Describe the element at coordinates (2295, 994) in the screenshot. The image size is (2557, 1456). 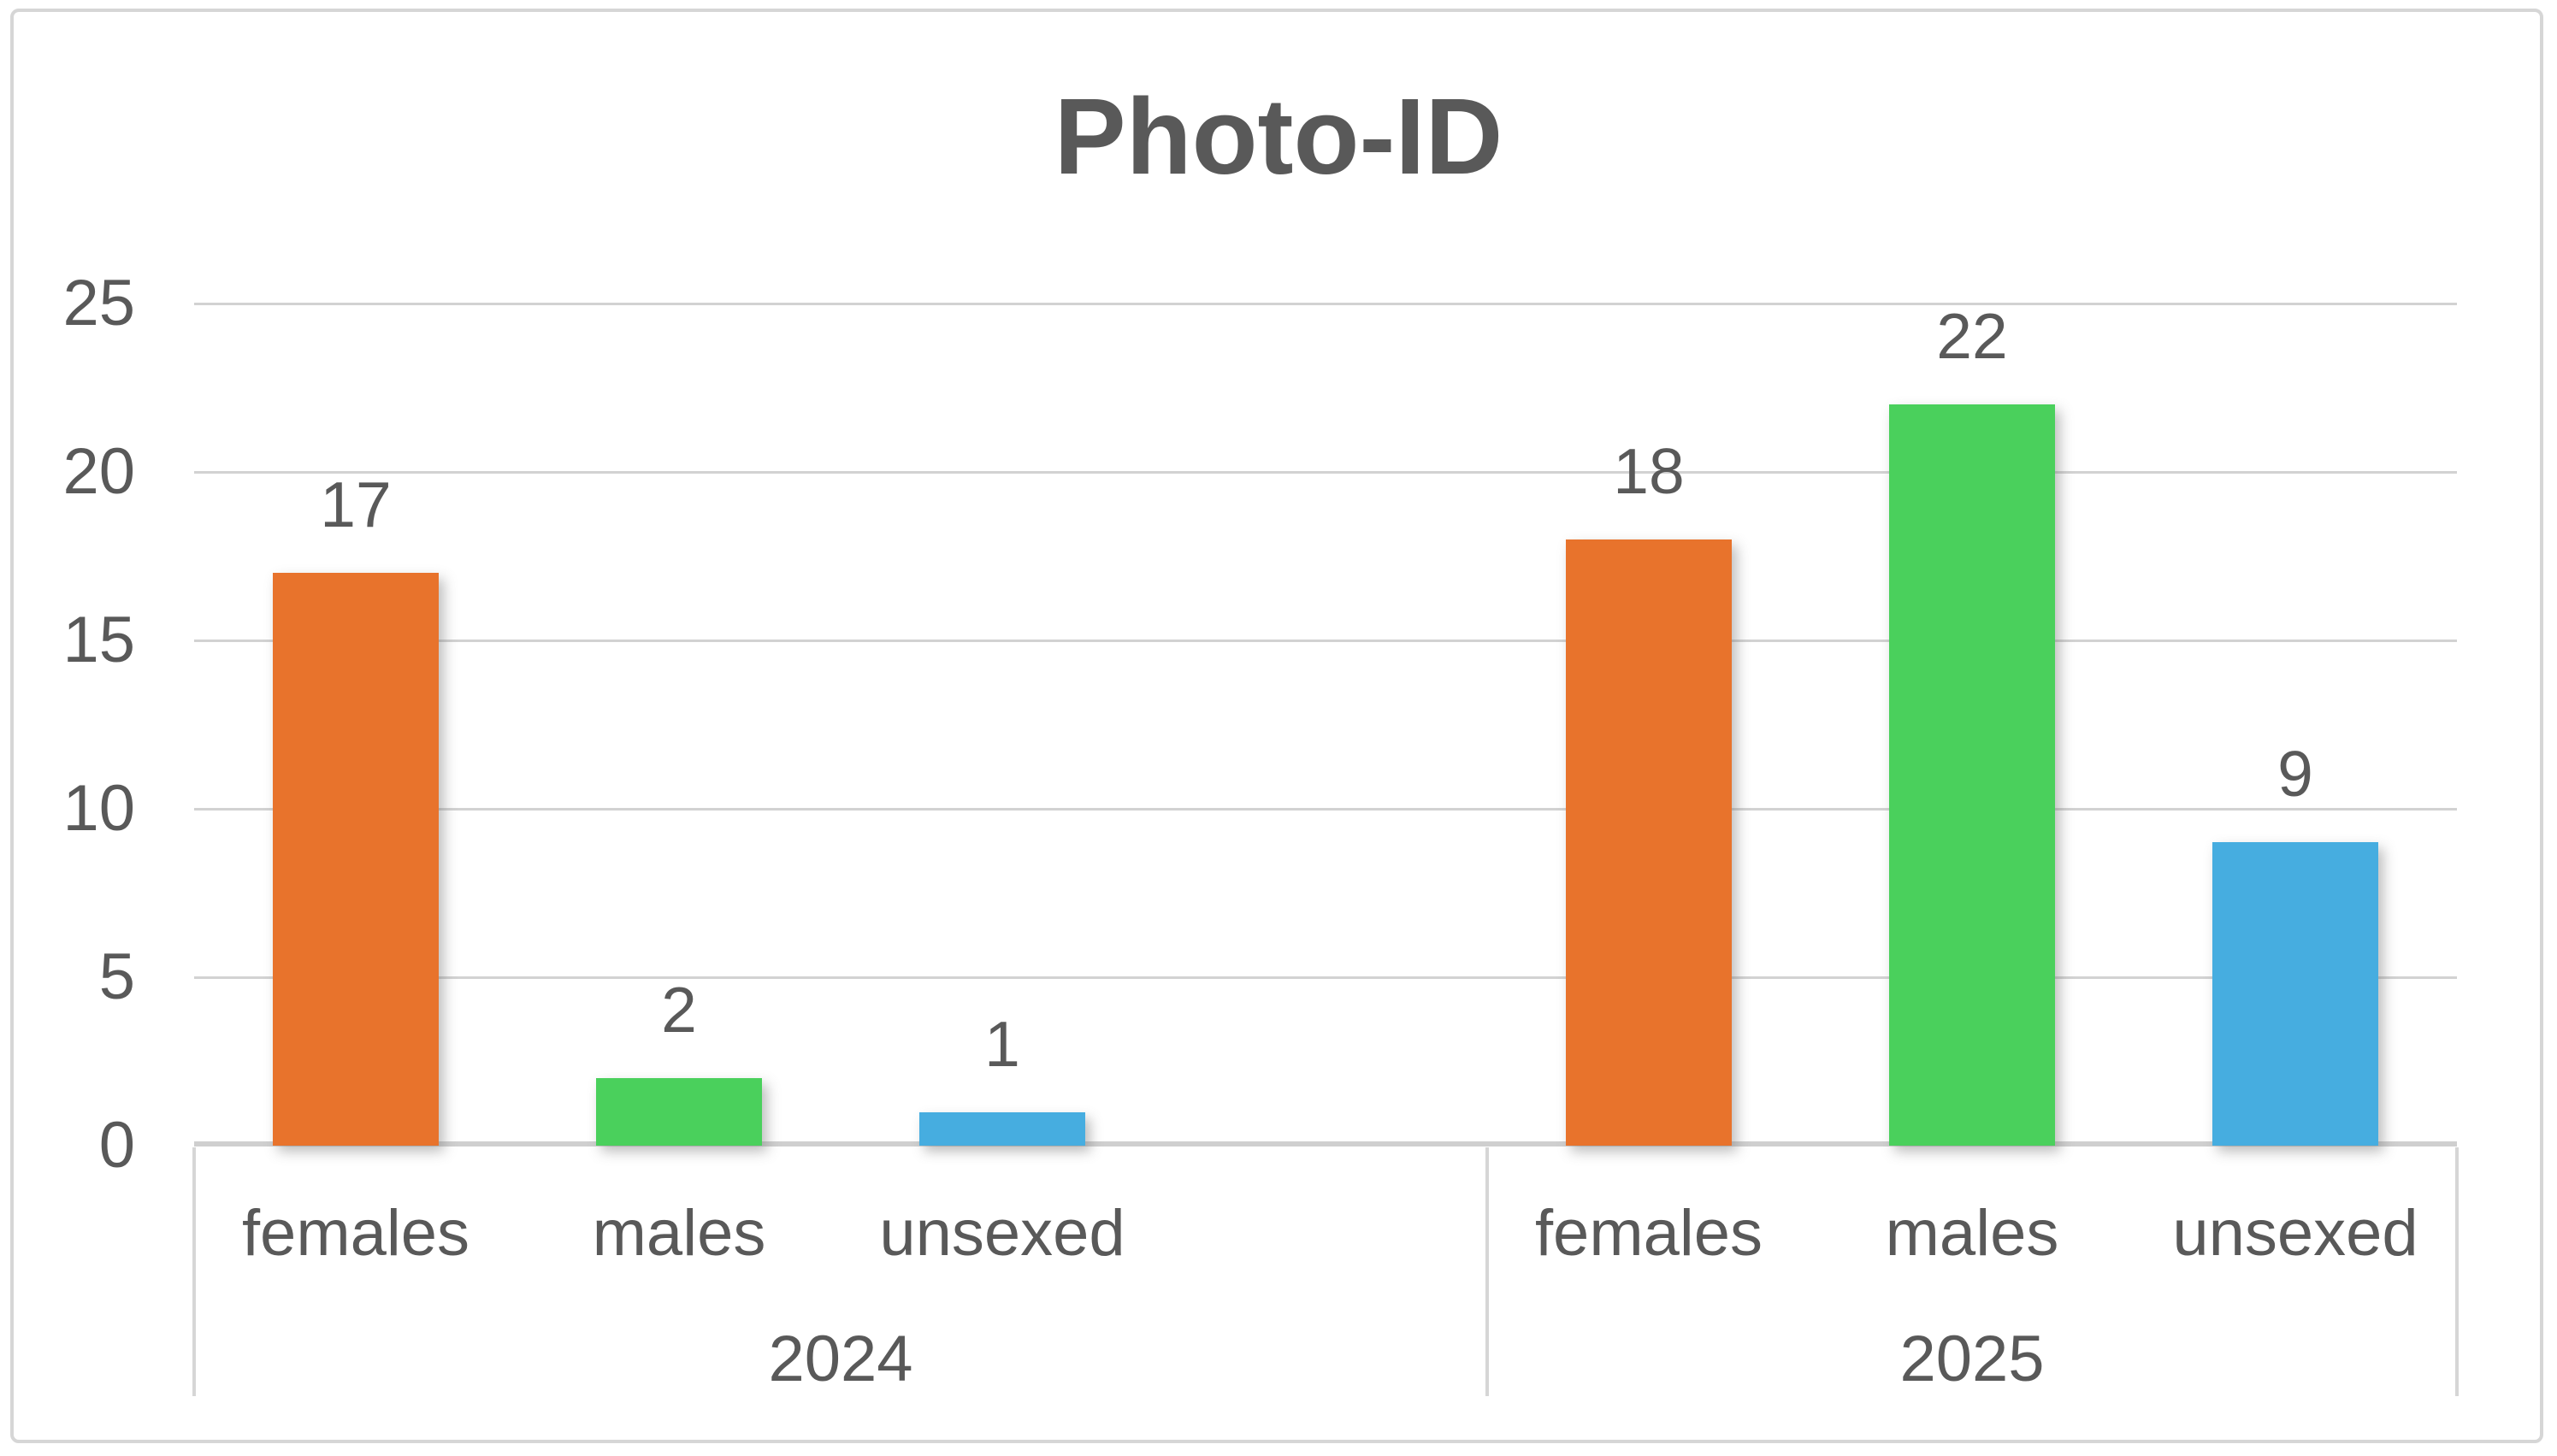
I see `bar-unsexed-2025` at that location.